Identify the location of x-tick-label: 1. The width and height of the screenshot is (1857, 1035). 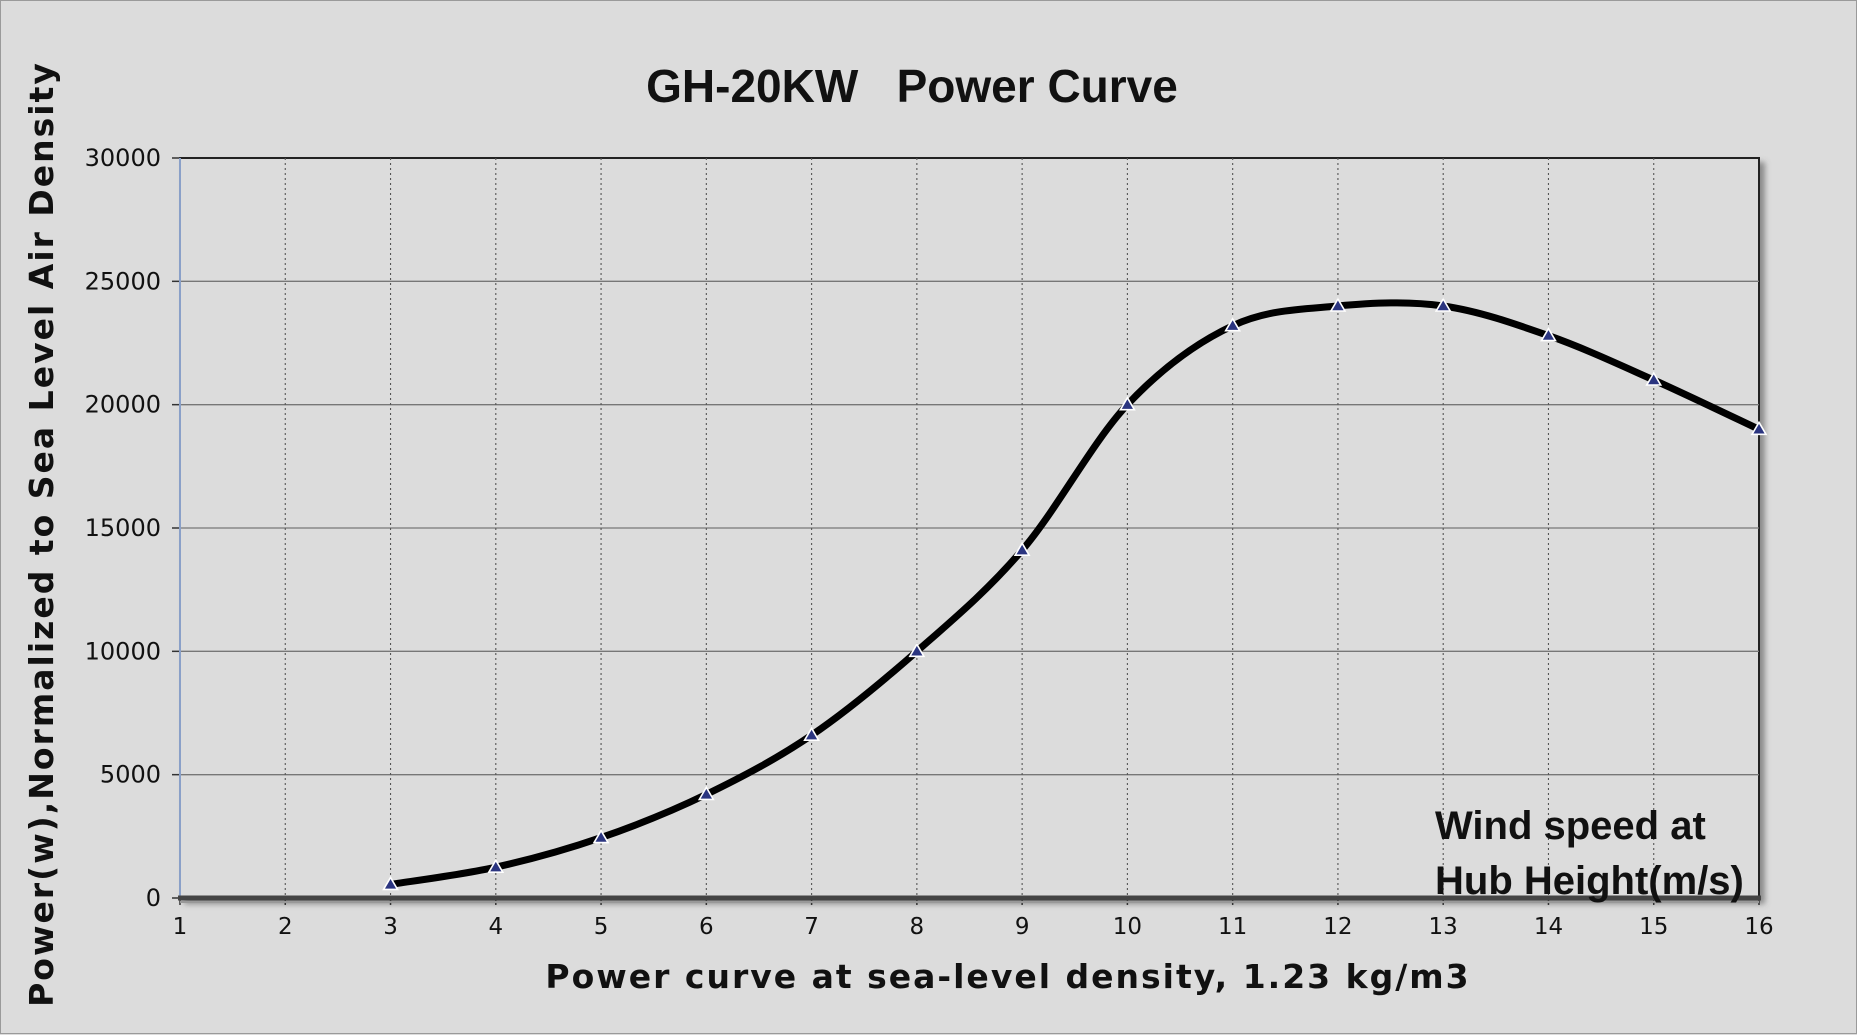
(180, 927).